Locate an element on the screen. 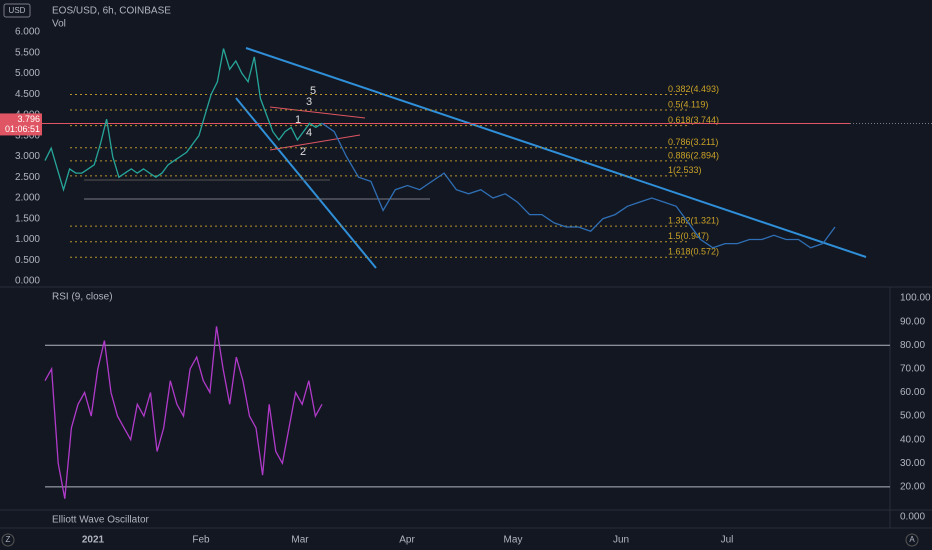 This screenshot has width=932, height=550. fib-label: 0.786(3.211) is located at coordinates (693, 142).